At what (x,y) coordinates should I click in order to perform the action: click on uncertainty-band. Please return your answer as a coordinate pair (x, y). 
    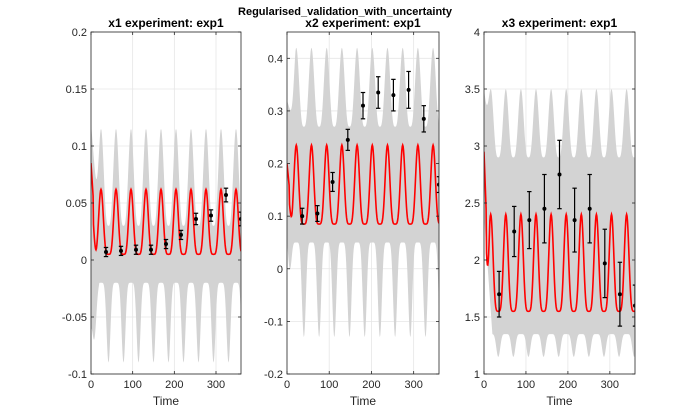
    Looking at the image, I should click on (559, 223).